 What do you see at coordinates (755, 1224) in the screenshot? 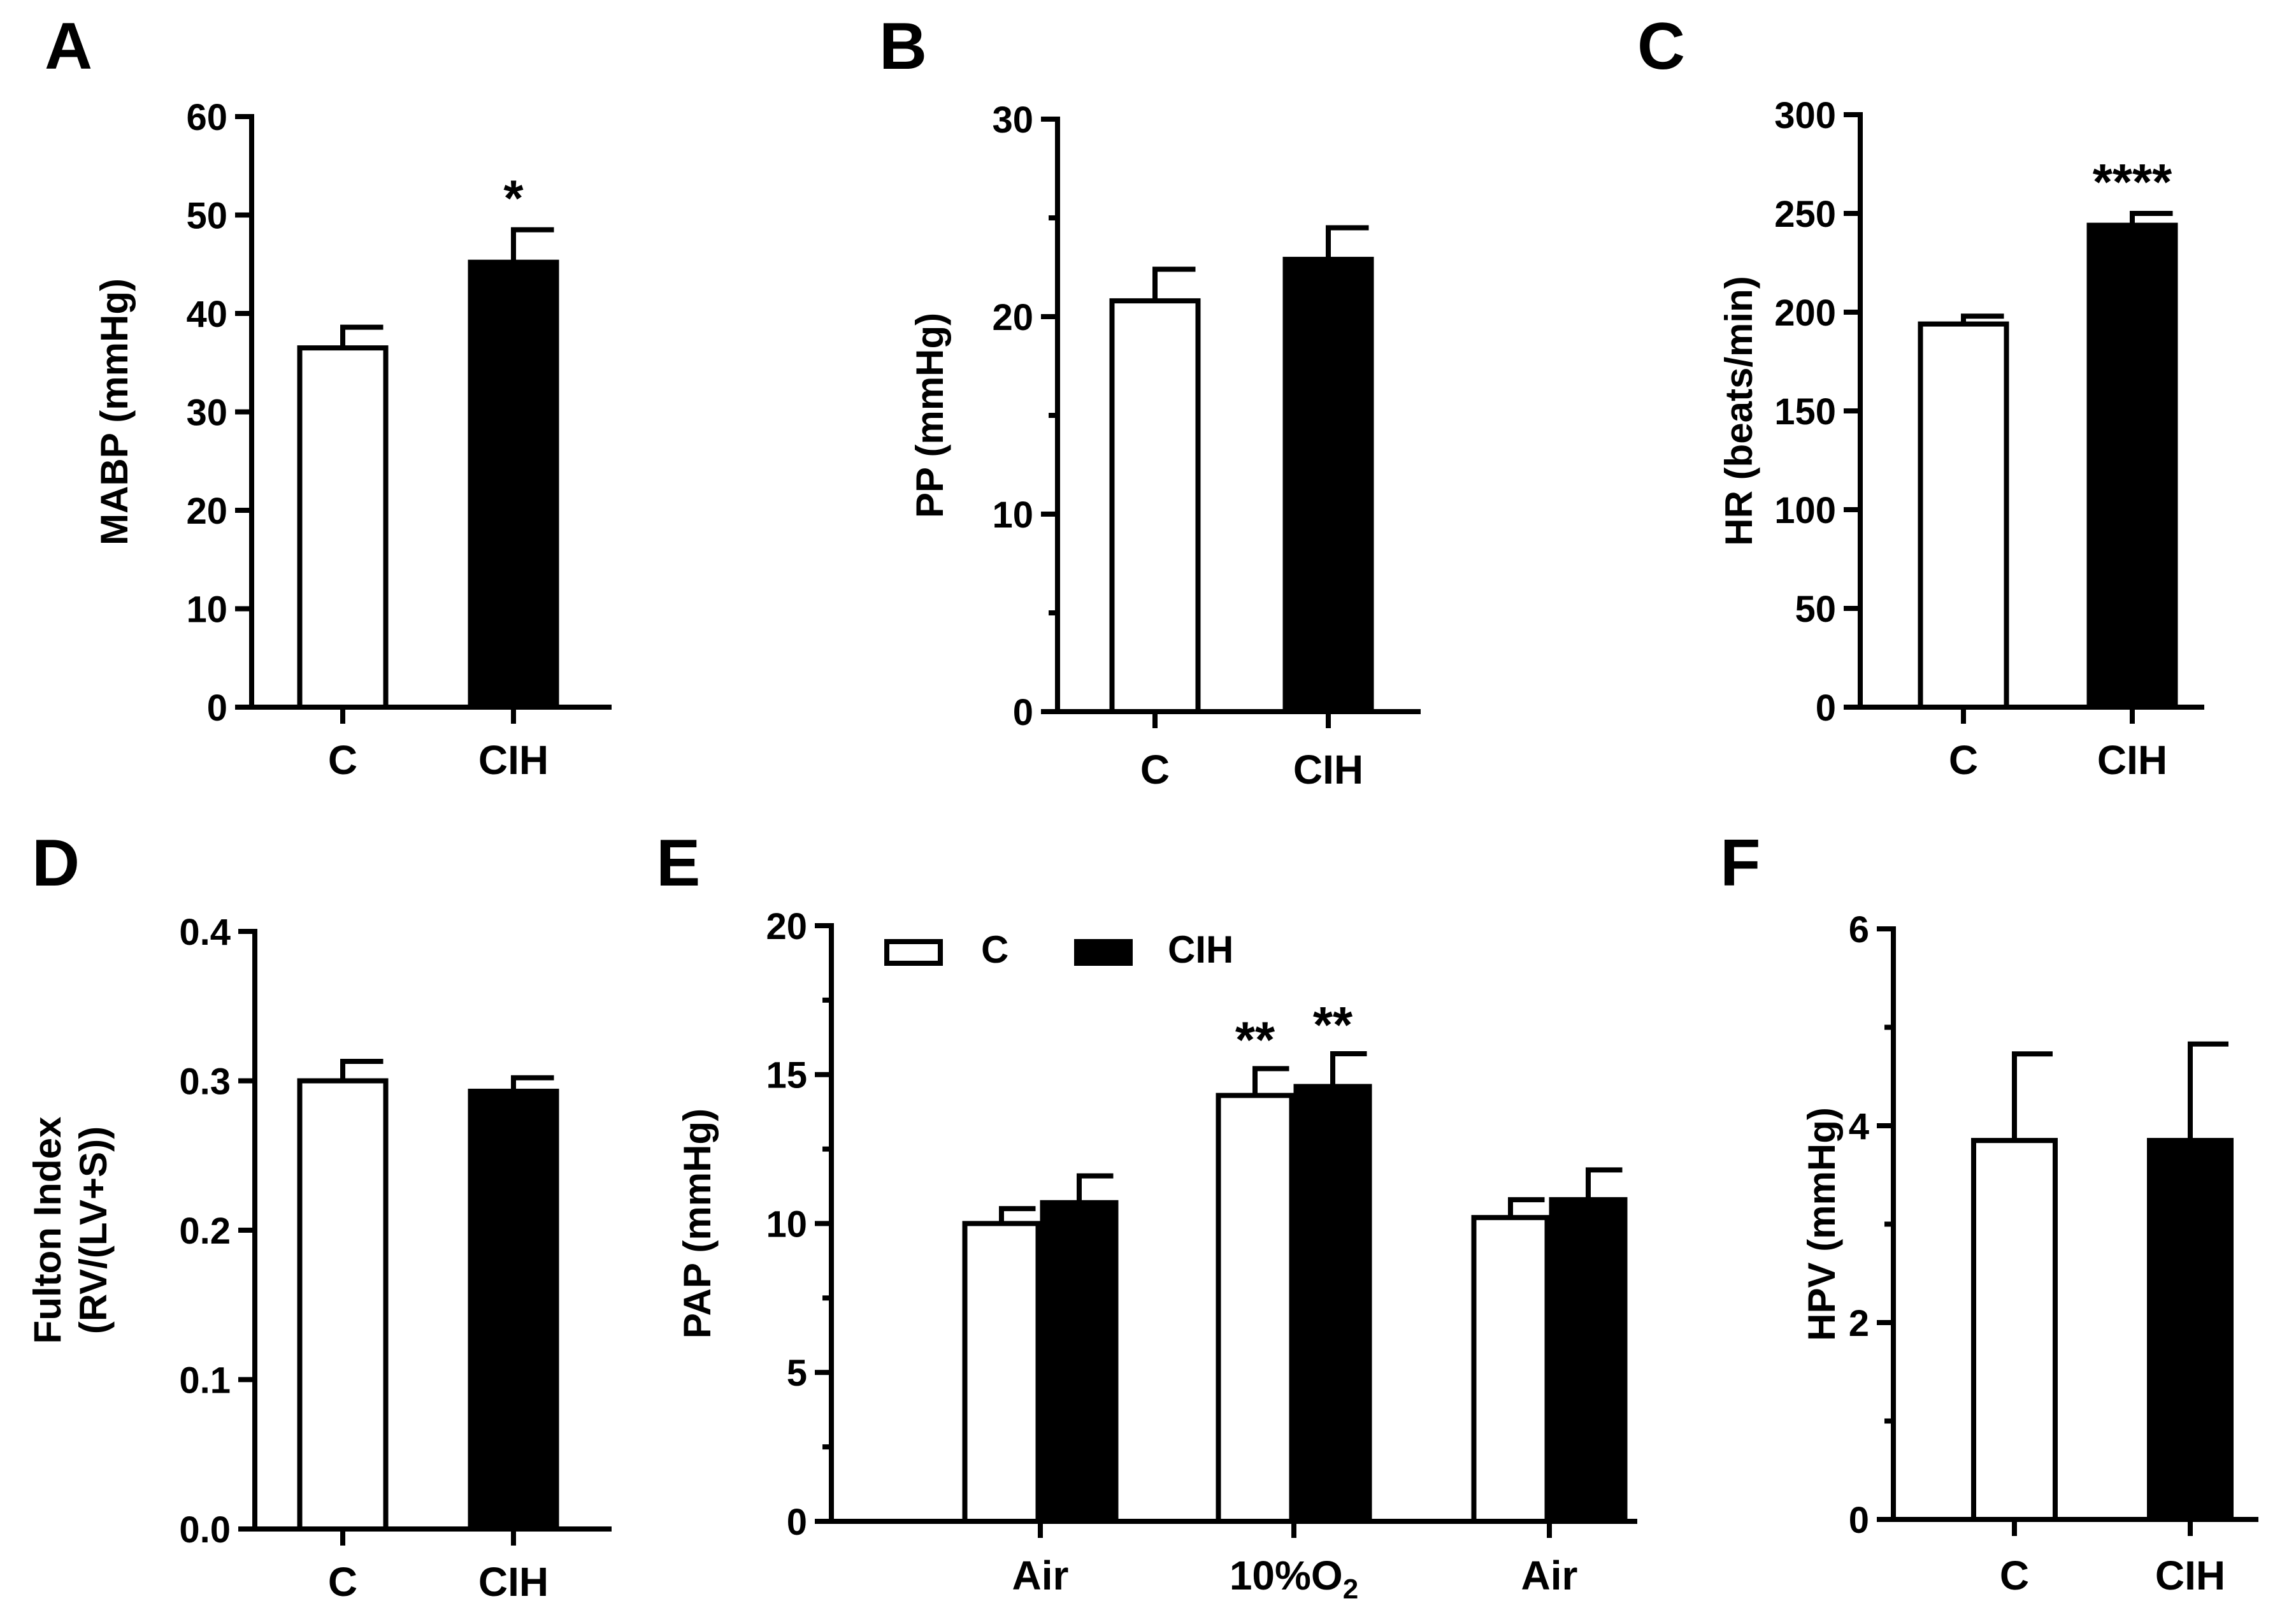
I see `y-axis-panel-e: 0 5 10 15 20 PAP (mmHg)` at bounding box center [755, 1224].